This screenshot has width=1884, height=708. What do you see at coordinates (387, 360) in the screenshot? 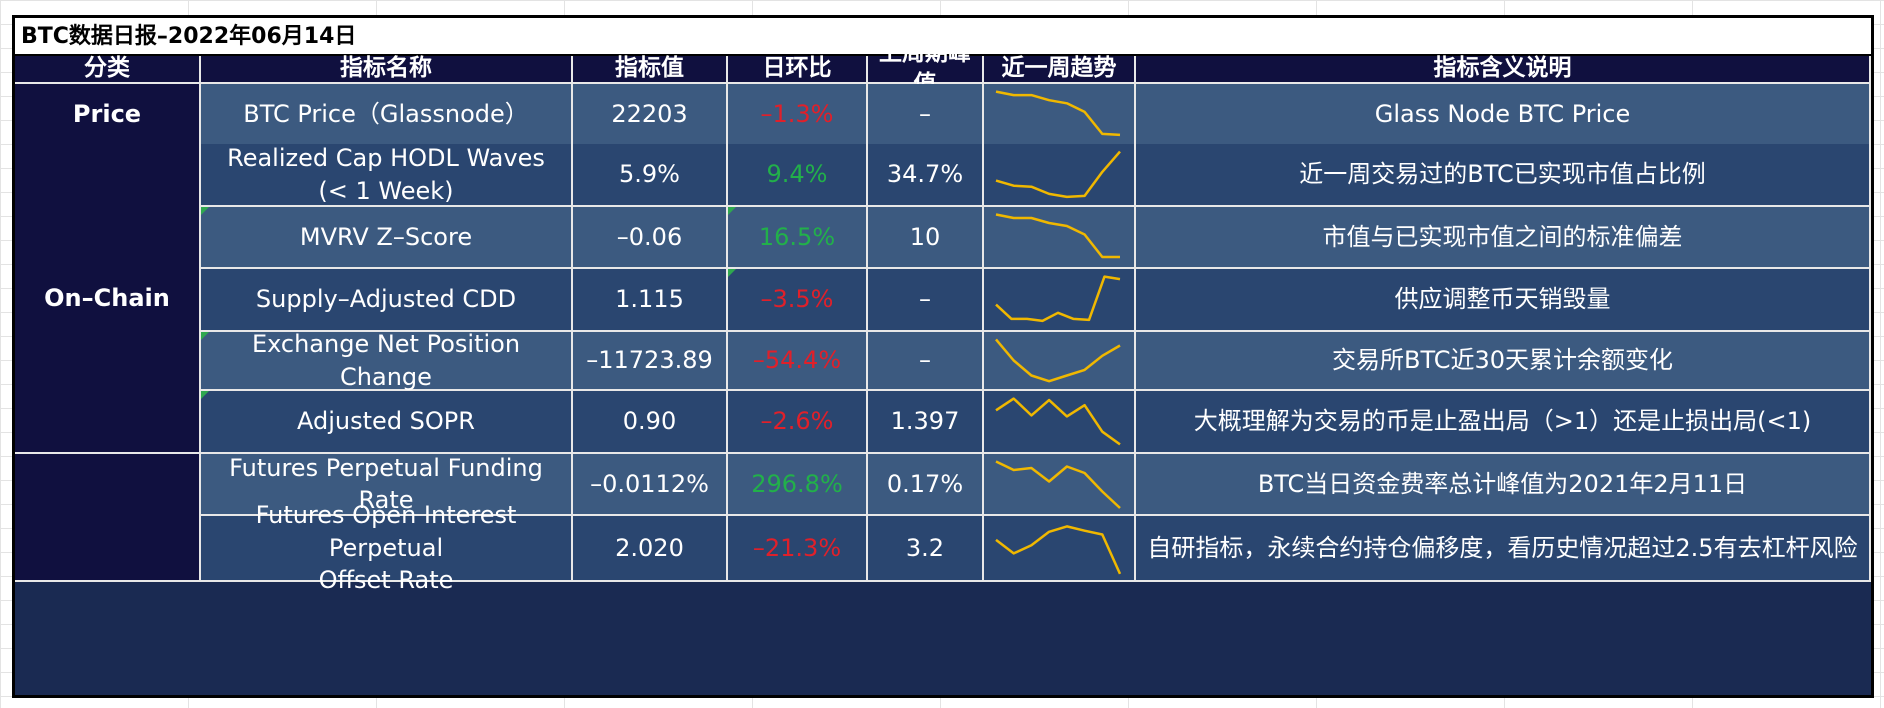
I see `indicator-name: Exchange Net Position Change` at bounding box center [387, 360].